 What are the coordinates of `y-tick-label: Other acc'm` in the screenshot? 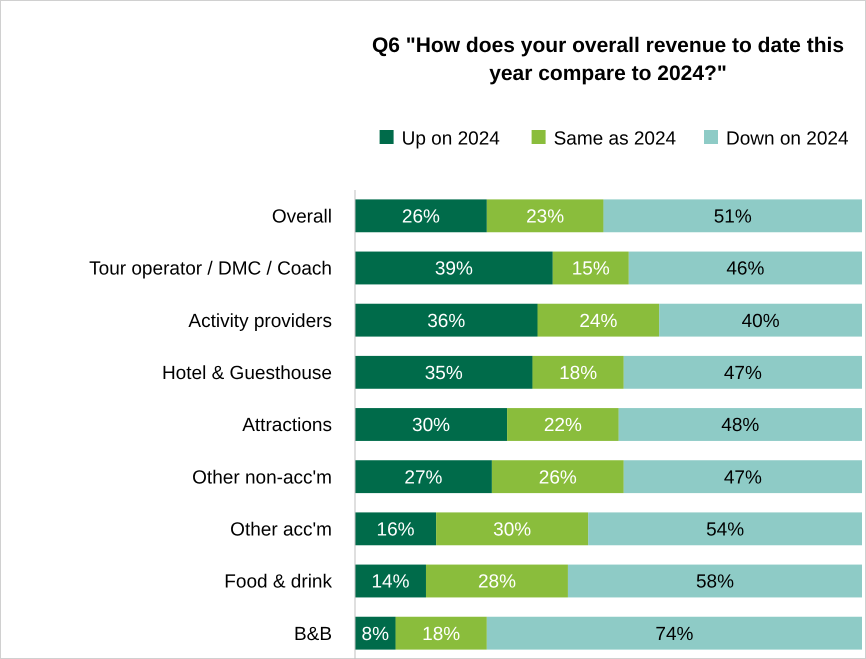 It's located at (281, 529).